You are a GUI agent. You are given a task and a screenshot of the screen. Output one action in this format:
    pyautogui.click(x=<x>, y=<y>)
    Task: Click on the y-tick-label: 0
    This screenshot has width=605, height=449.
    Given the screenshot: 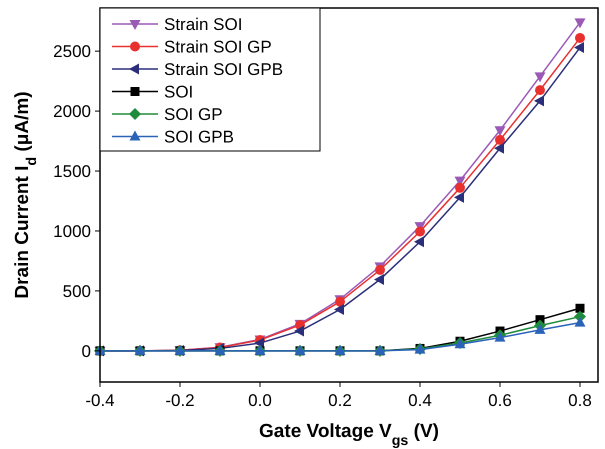 What is the action you would take?
    pyautogui.click(x=86, y=351)
    